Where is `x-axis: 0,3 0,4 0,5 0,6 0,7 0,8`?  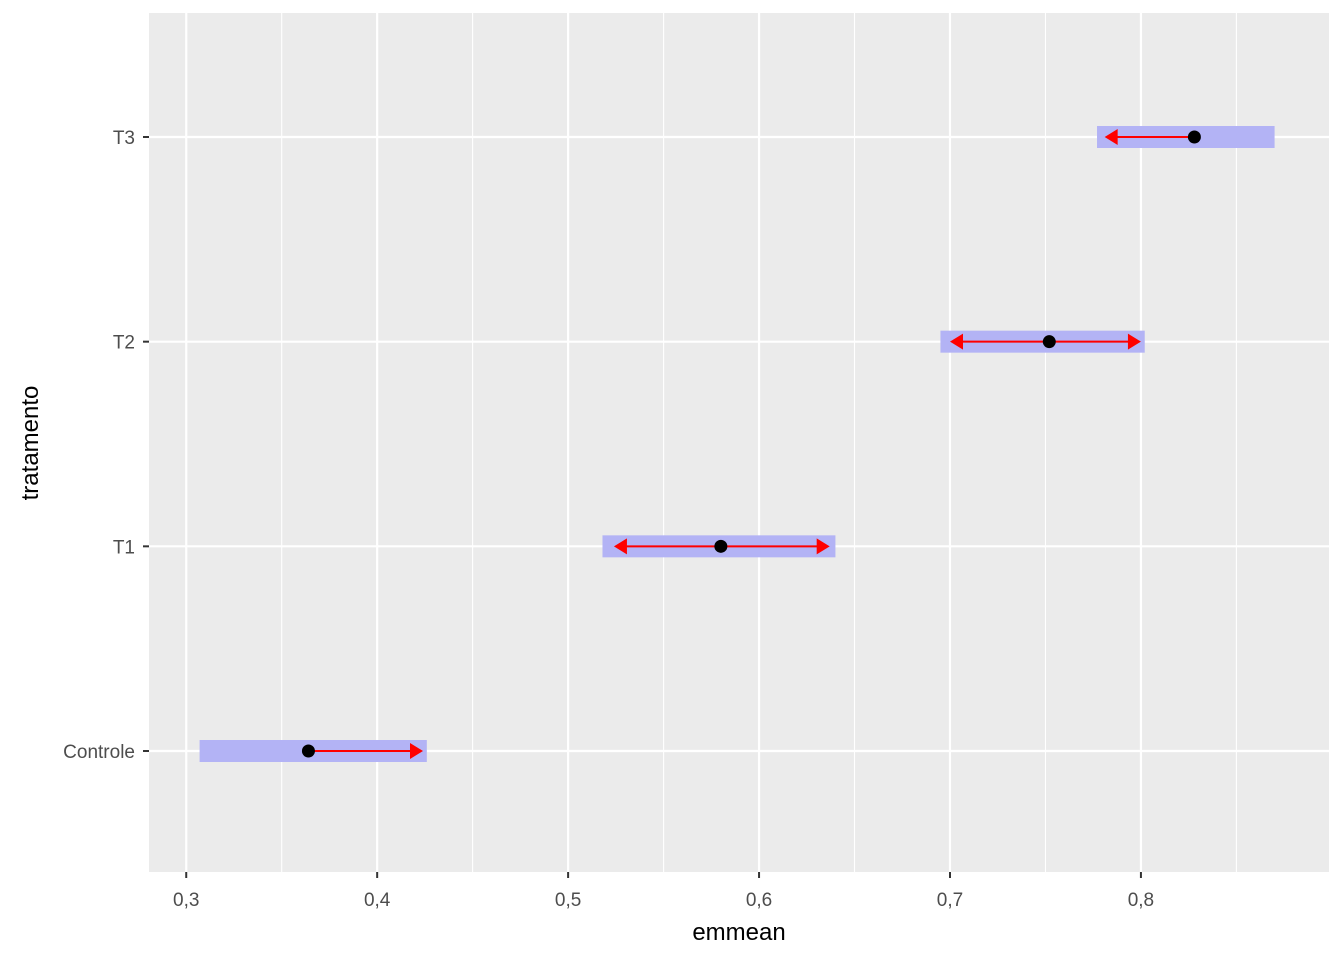
x-axis: 0,3 0,4 0,5 0,6 0,7 0,8 is located at coordinates (663, 891).